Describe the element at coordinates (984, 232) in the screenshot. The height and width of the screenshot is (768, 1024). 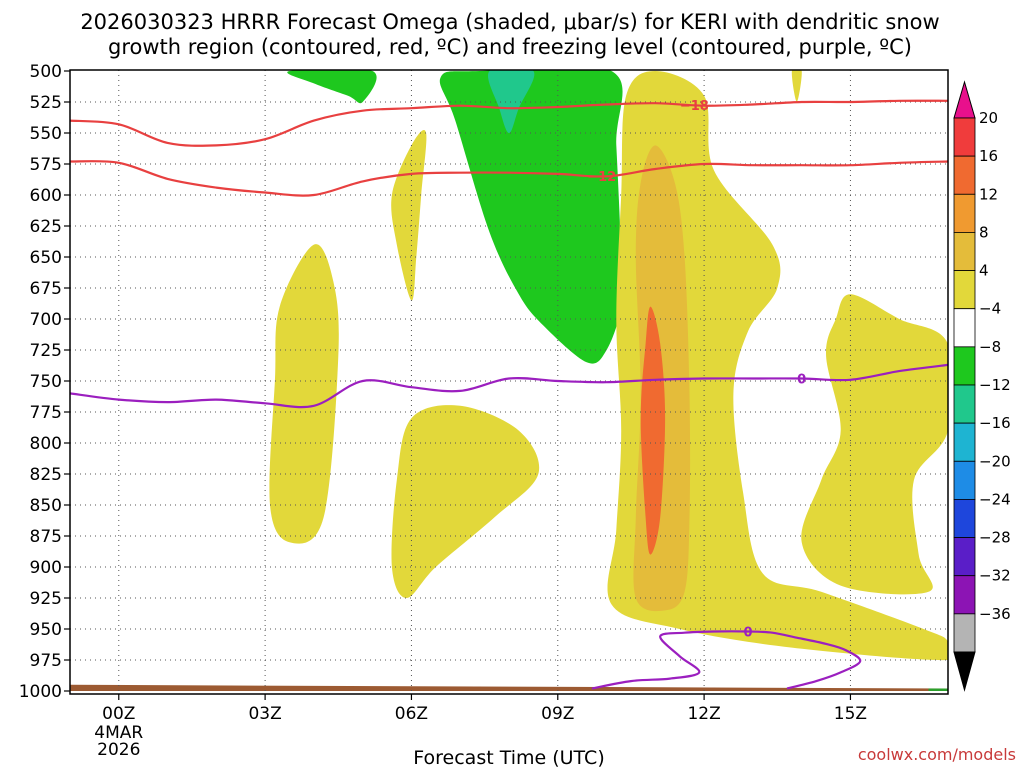
I see `colorbar-label: 8` at that location.